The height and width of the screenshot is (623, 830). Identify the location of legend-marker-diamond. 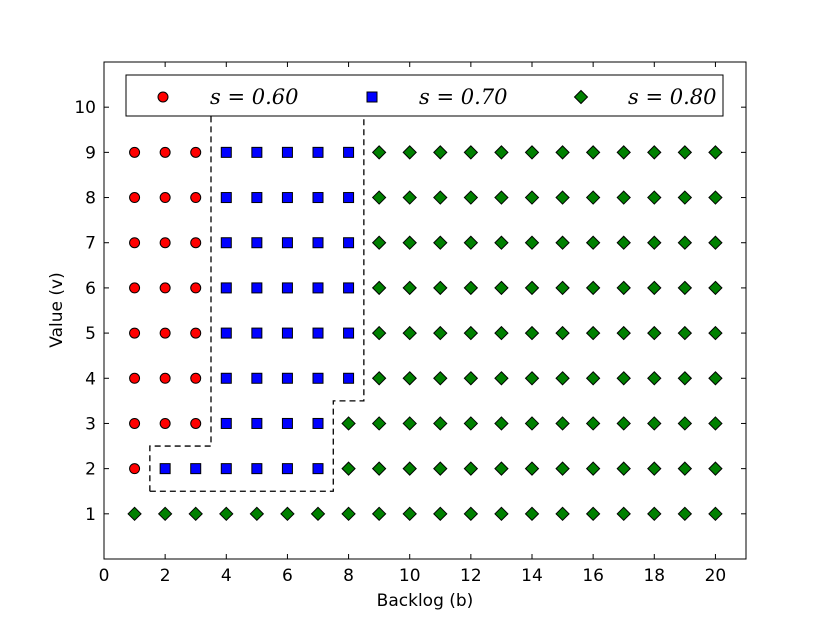
(581, 97).